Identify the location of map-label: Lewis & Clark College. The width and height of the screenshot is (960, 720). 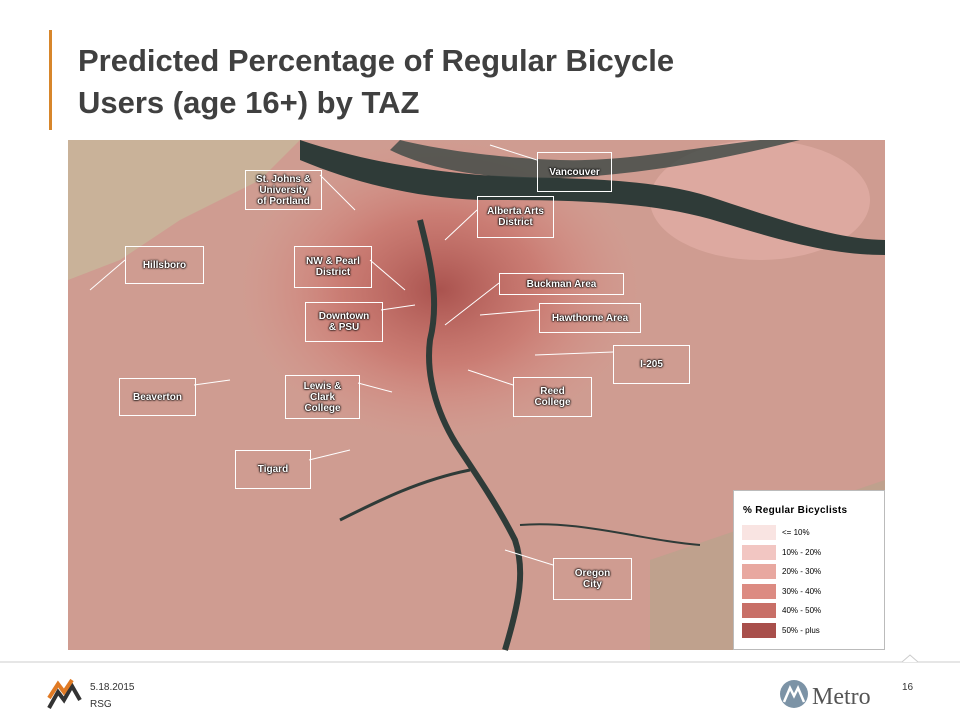
(322, 397).